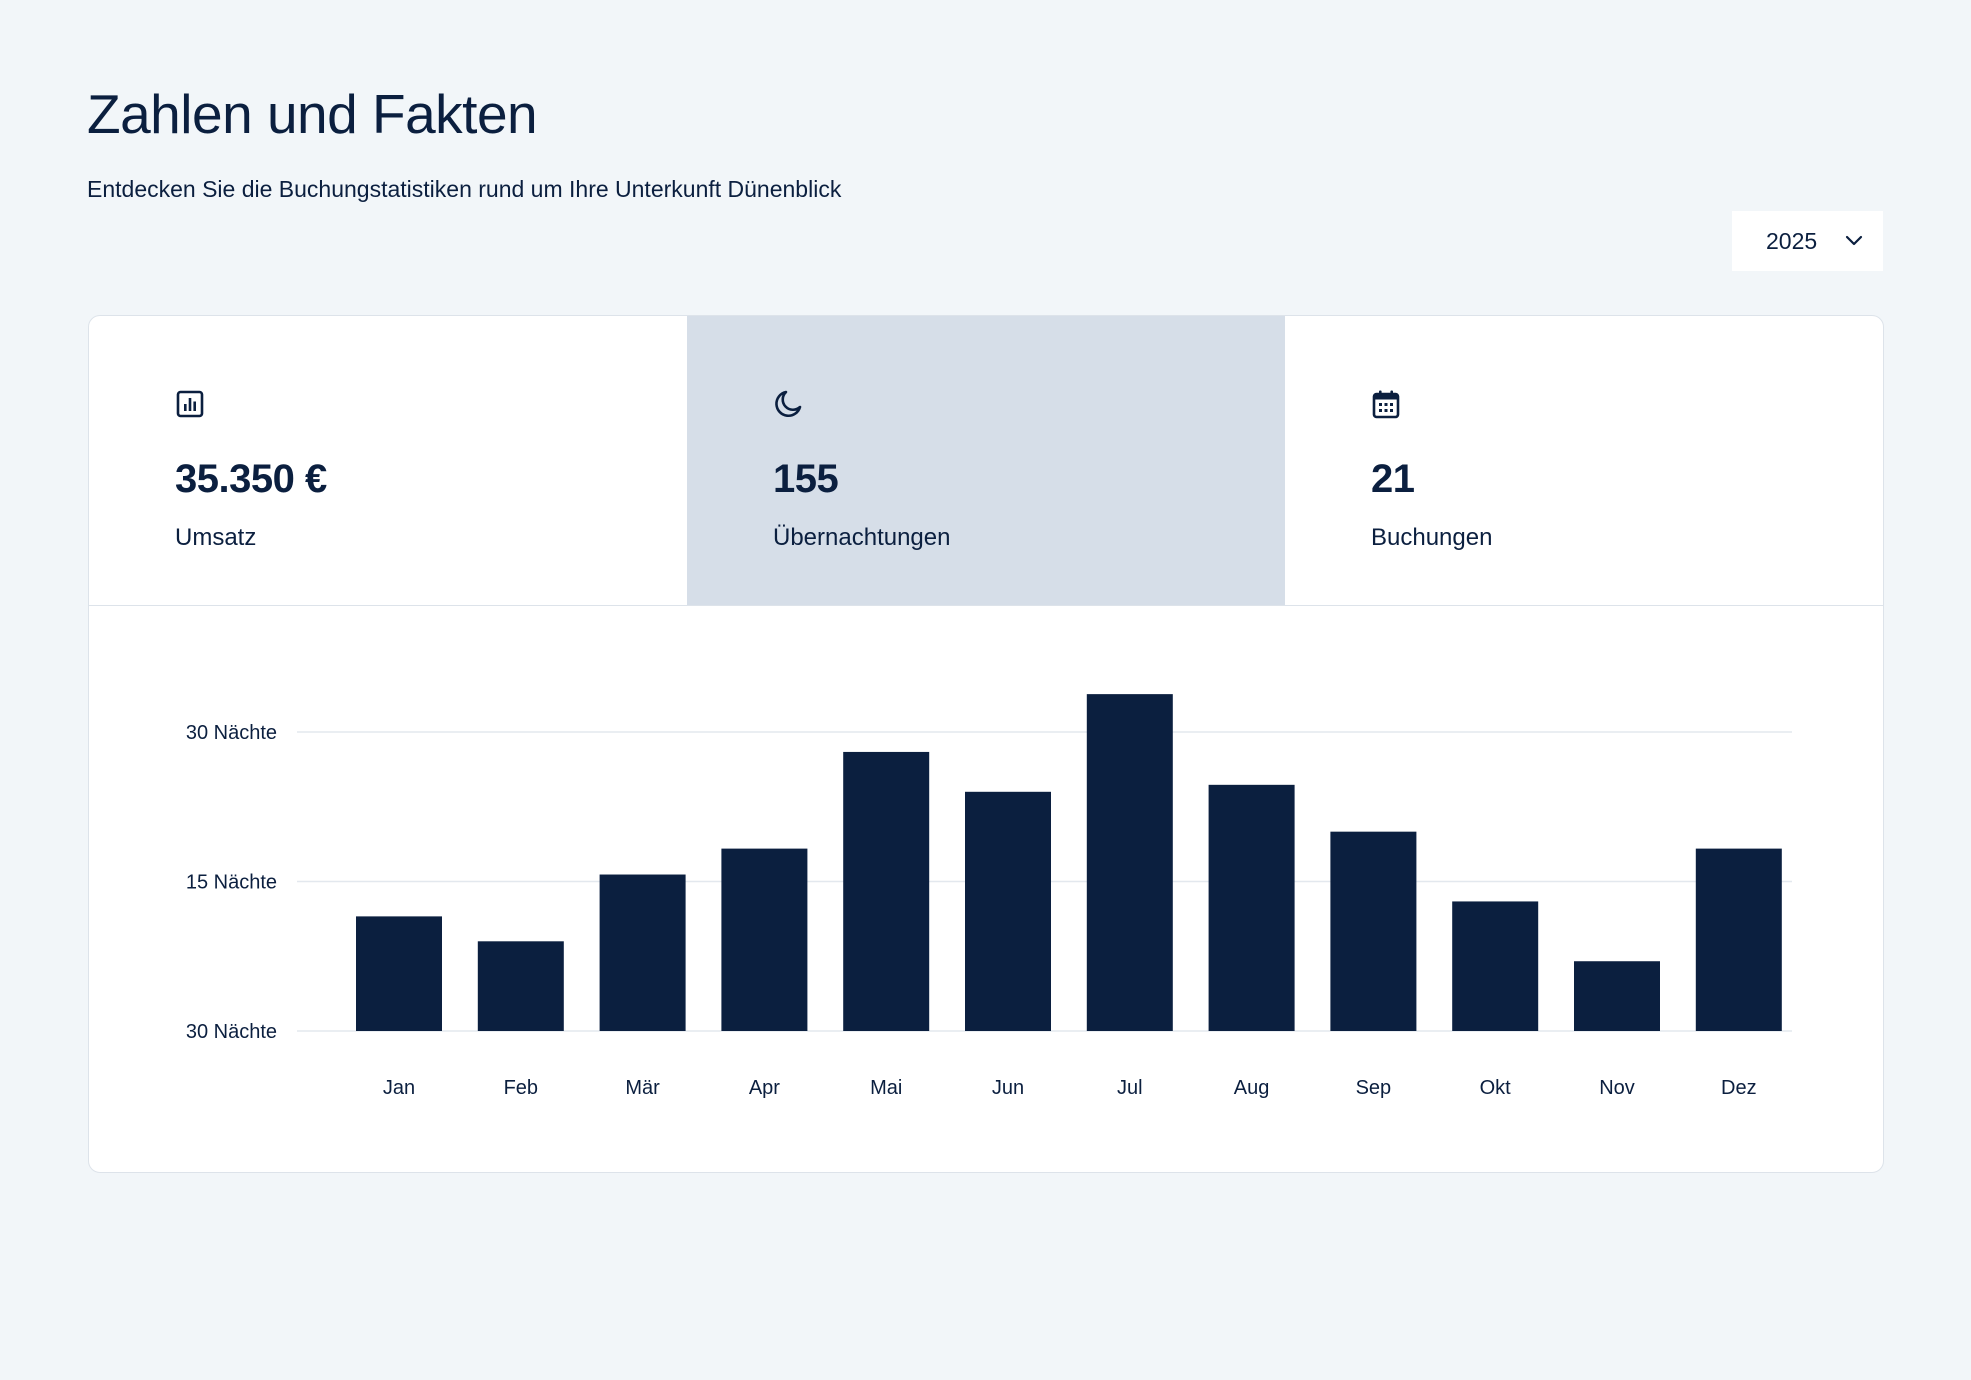  Describe the element at coordinates (806, 479) in the screenshot. I see `stat-value: 155` at that location.